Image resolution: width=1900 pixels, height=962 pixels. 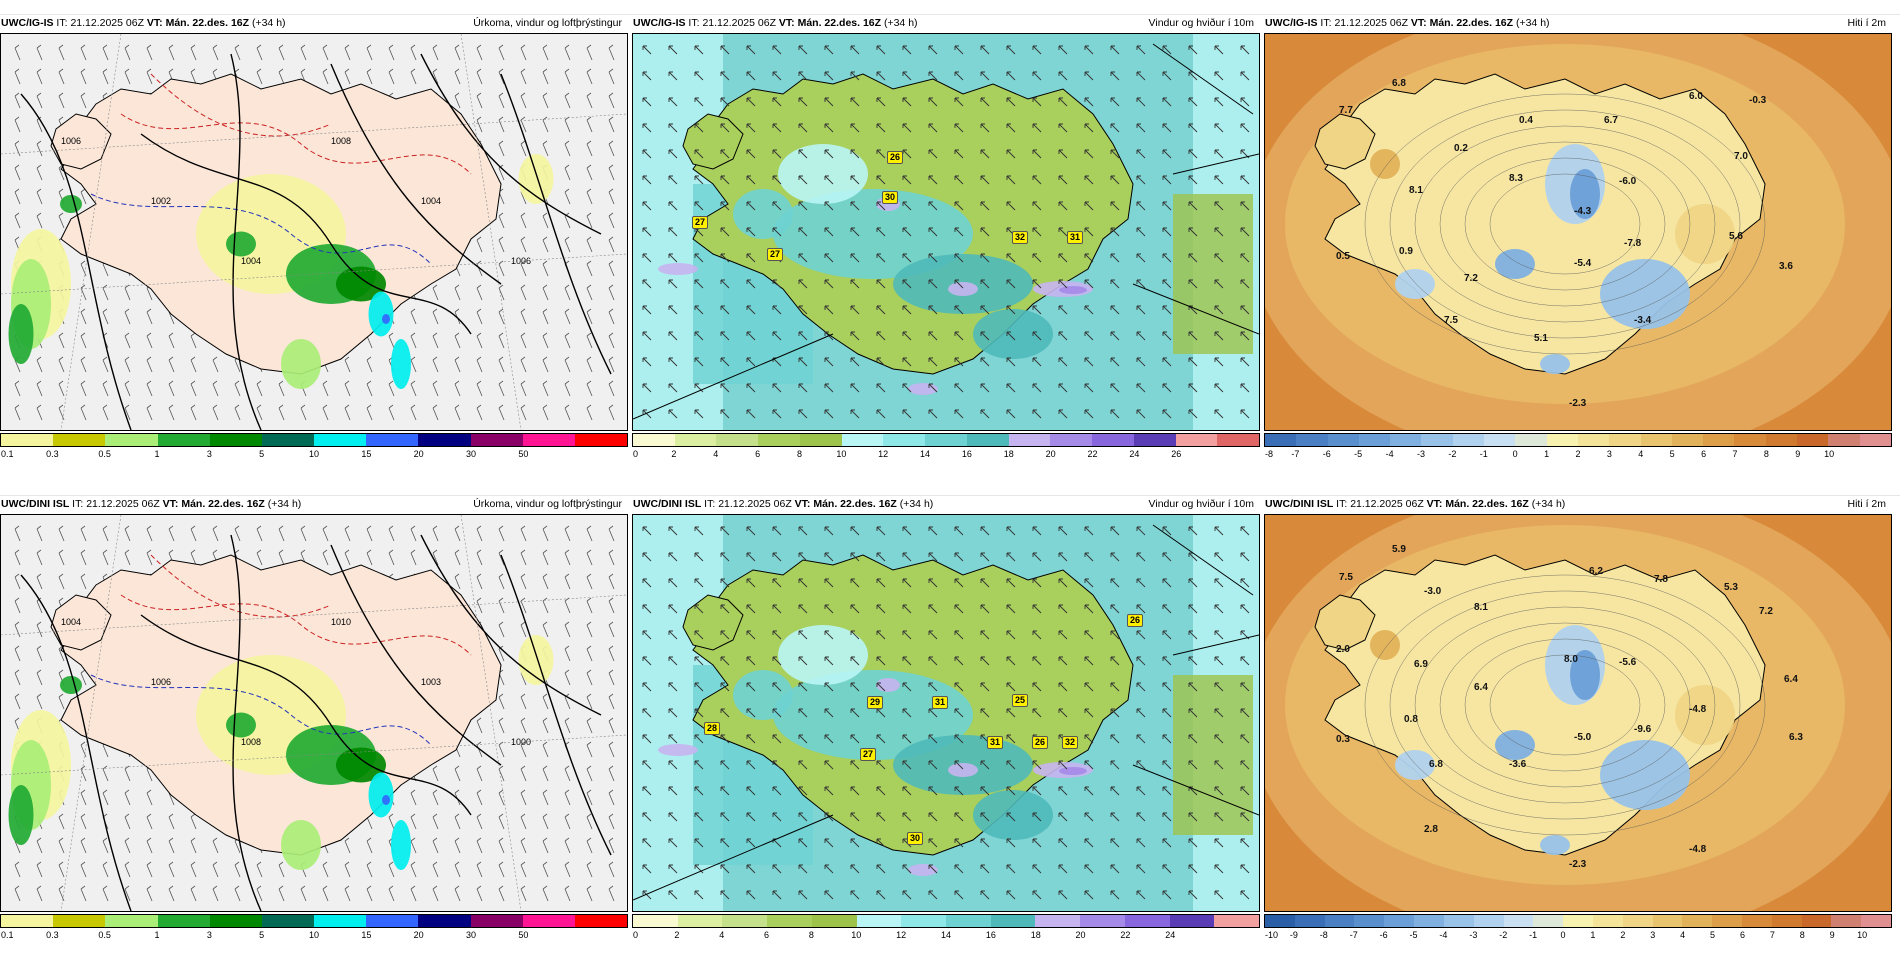 I want to click on scale-tick-label: 20, so click(x=1080, y=935).